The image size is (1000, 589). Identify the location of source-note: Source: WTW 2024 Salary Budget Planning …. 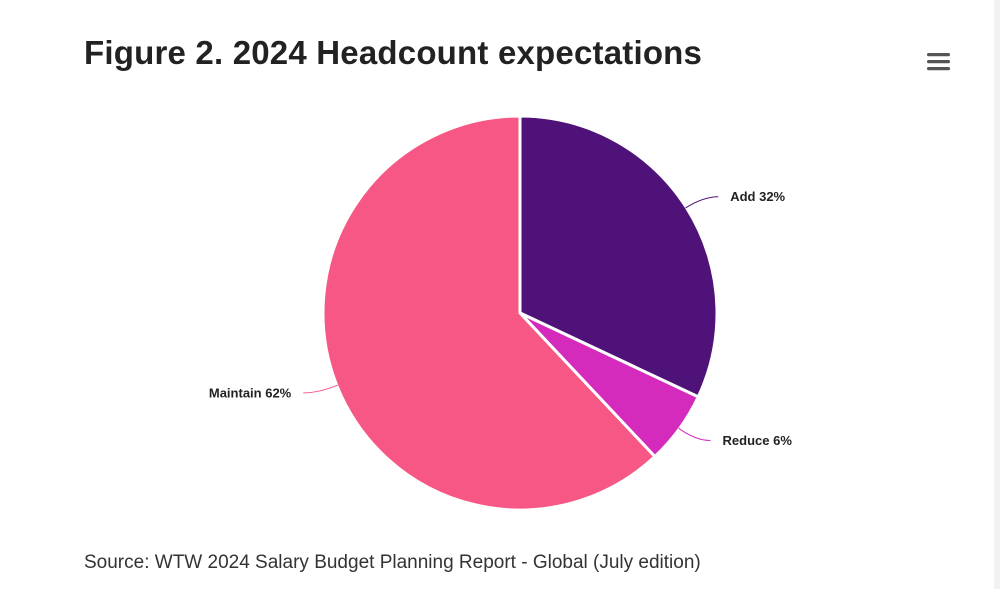
(392, 562).